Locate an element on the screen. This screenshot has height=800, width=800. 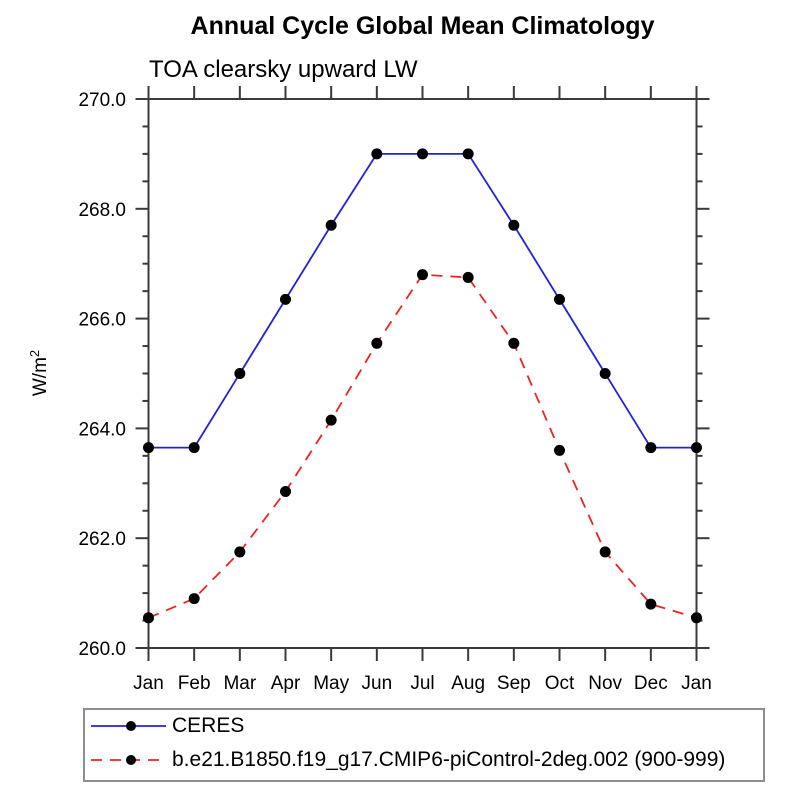
x-tick-label: Sep is located at coordinates (514, 683).